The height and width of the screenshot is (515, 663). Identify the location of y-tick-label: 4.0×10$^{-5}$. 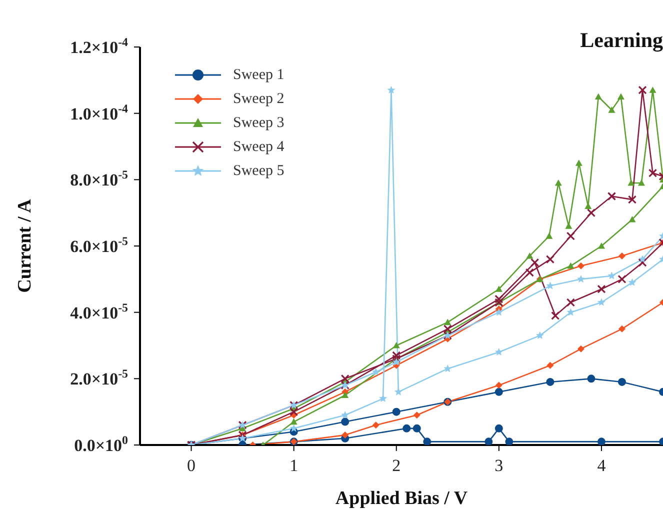
(99, 311).